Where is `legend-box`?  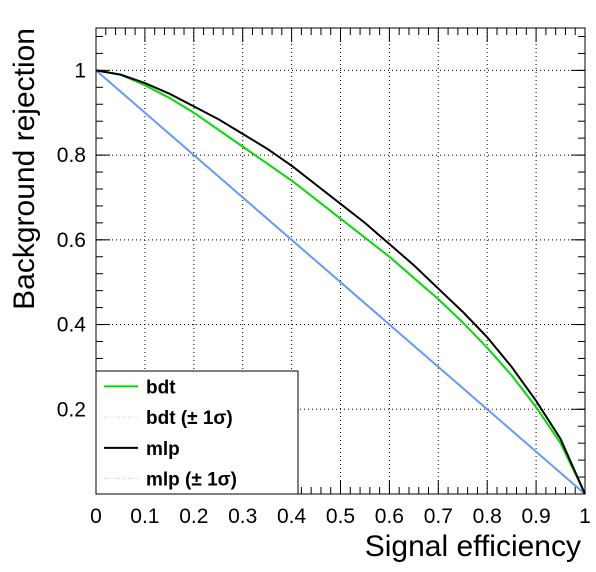
legend-box is located at coordinates (197, 432).